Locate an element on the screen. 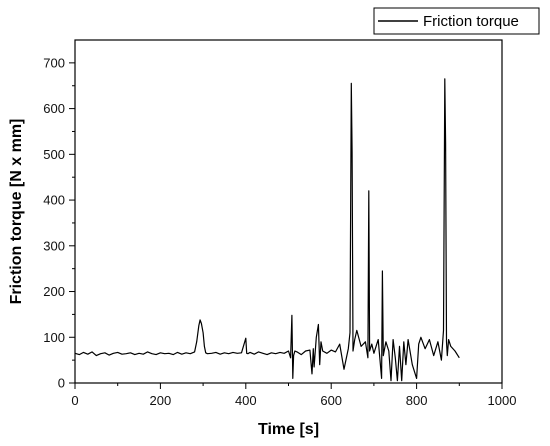 This screenshot has width=550, height=446. y-axis-ticks: 0 100 200 300 400 500 600 700 is located at coordinates (59, 223).